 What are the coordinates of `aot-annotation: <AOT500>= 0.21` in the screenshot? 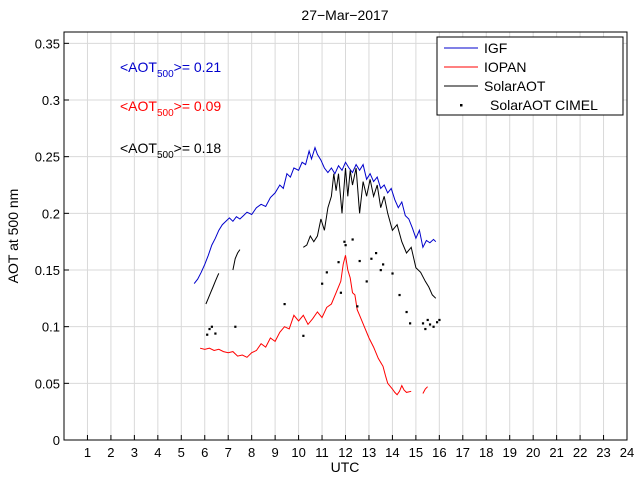 It's located at (170, 69).